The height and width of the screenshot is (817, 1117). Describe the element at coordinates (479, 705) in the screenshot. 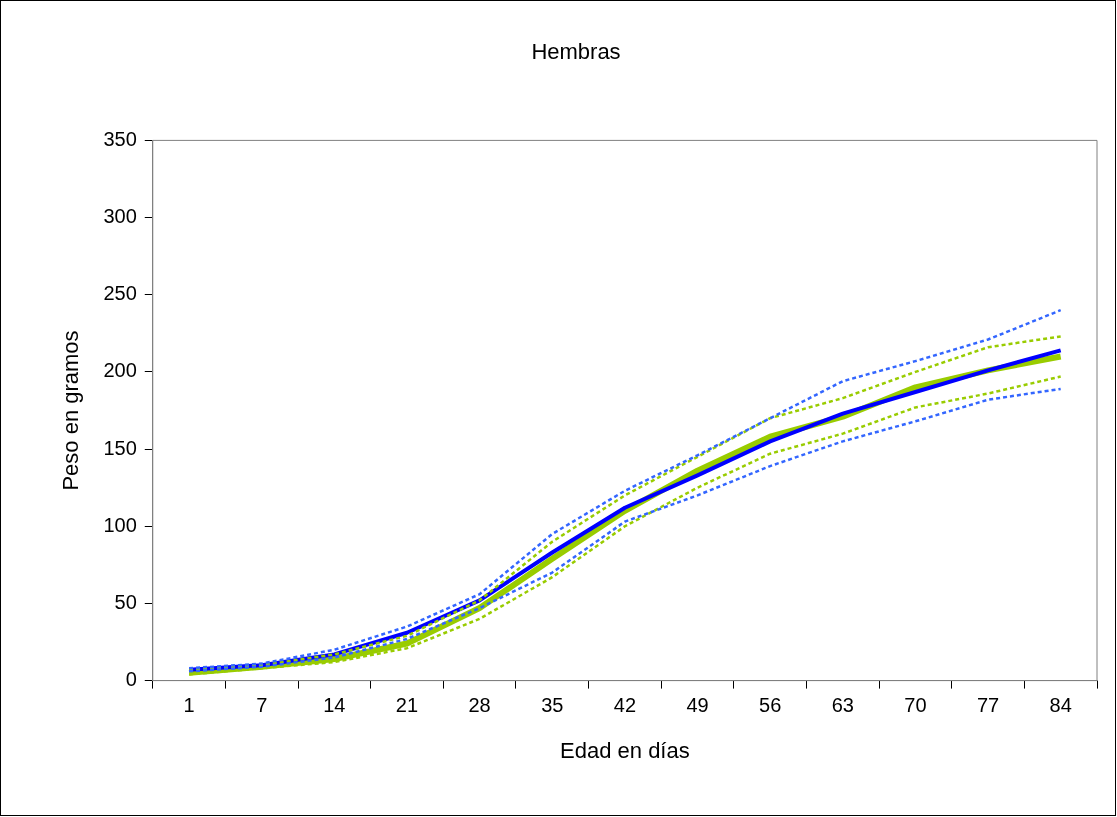

I see `x-tick-label: 28` at that location.